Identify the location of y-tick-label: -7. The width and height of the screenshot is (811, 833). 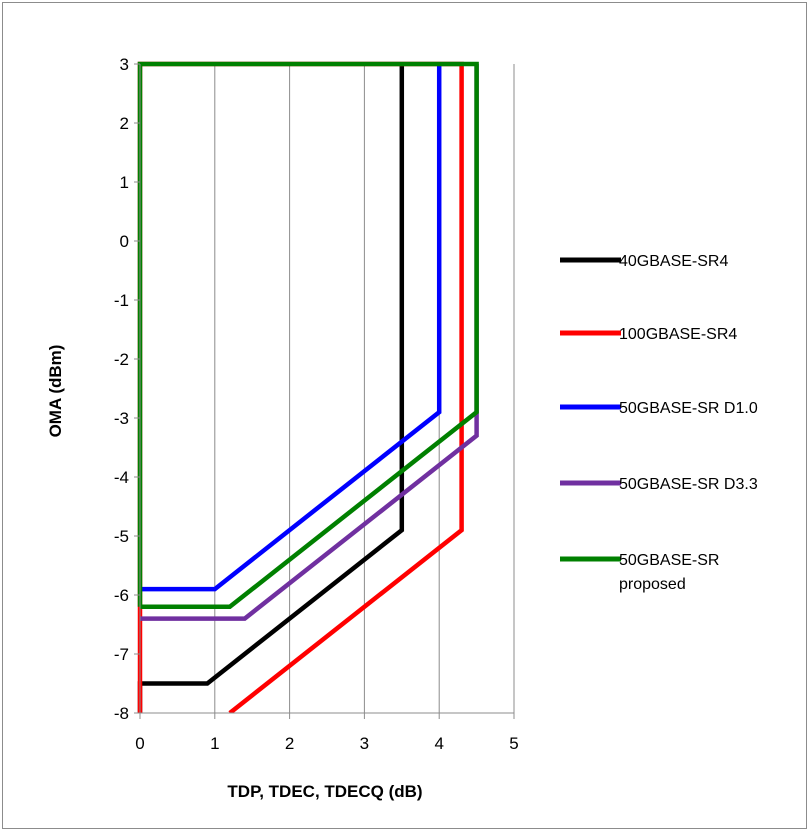
(121, 654).